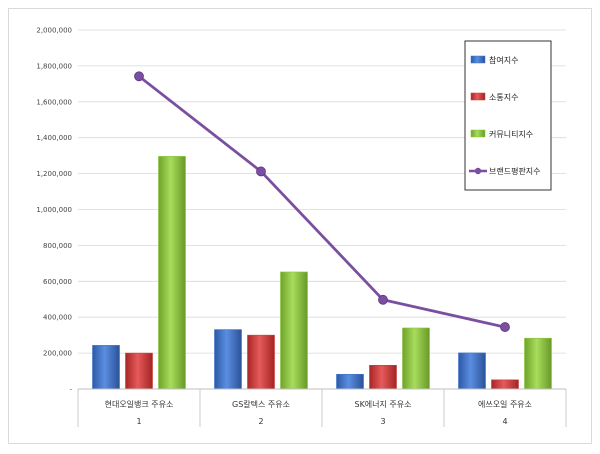 This screenshot has height=454, width=600. What do you see at coordinates (503, 60) in the screenshot?
I see `legend-label: 참여지수` at bounding box center [503, 60].